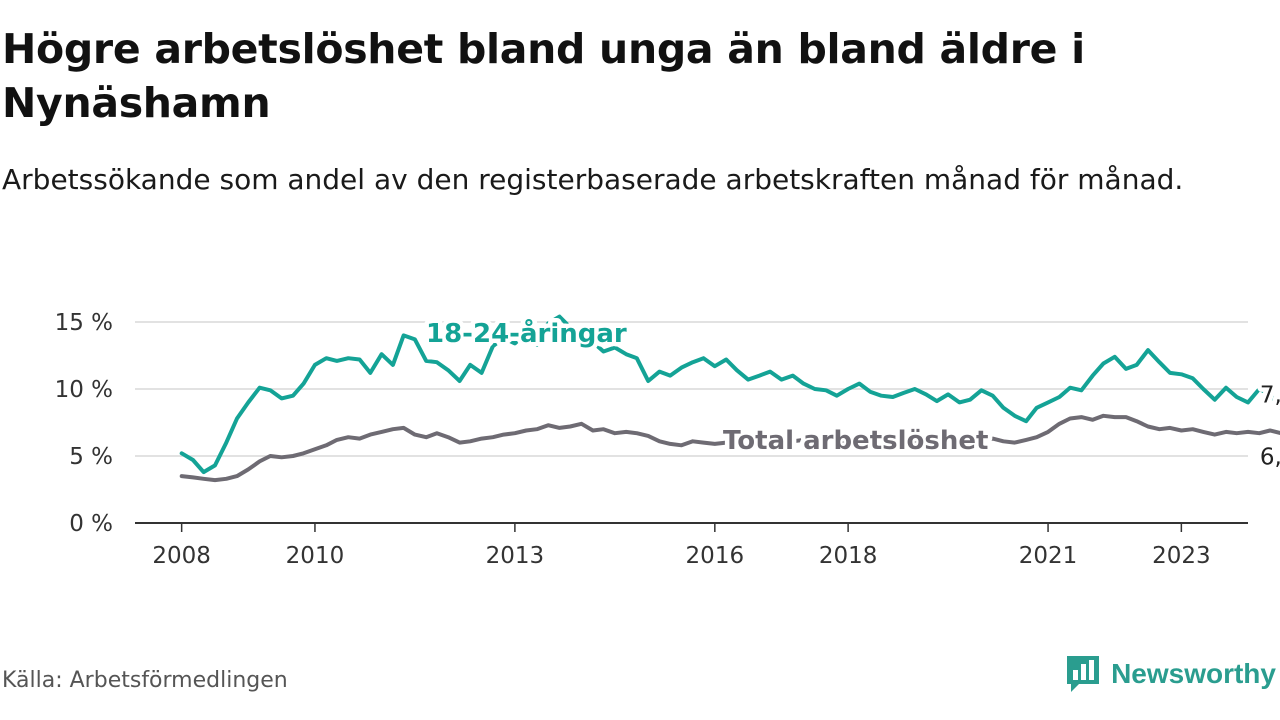 This screenshot has width=1280, height=720. What do you see at coordinates (84, 323) in the screenshot?
I see `y-tick-label: 15 %` at bounding box center [84, 323].